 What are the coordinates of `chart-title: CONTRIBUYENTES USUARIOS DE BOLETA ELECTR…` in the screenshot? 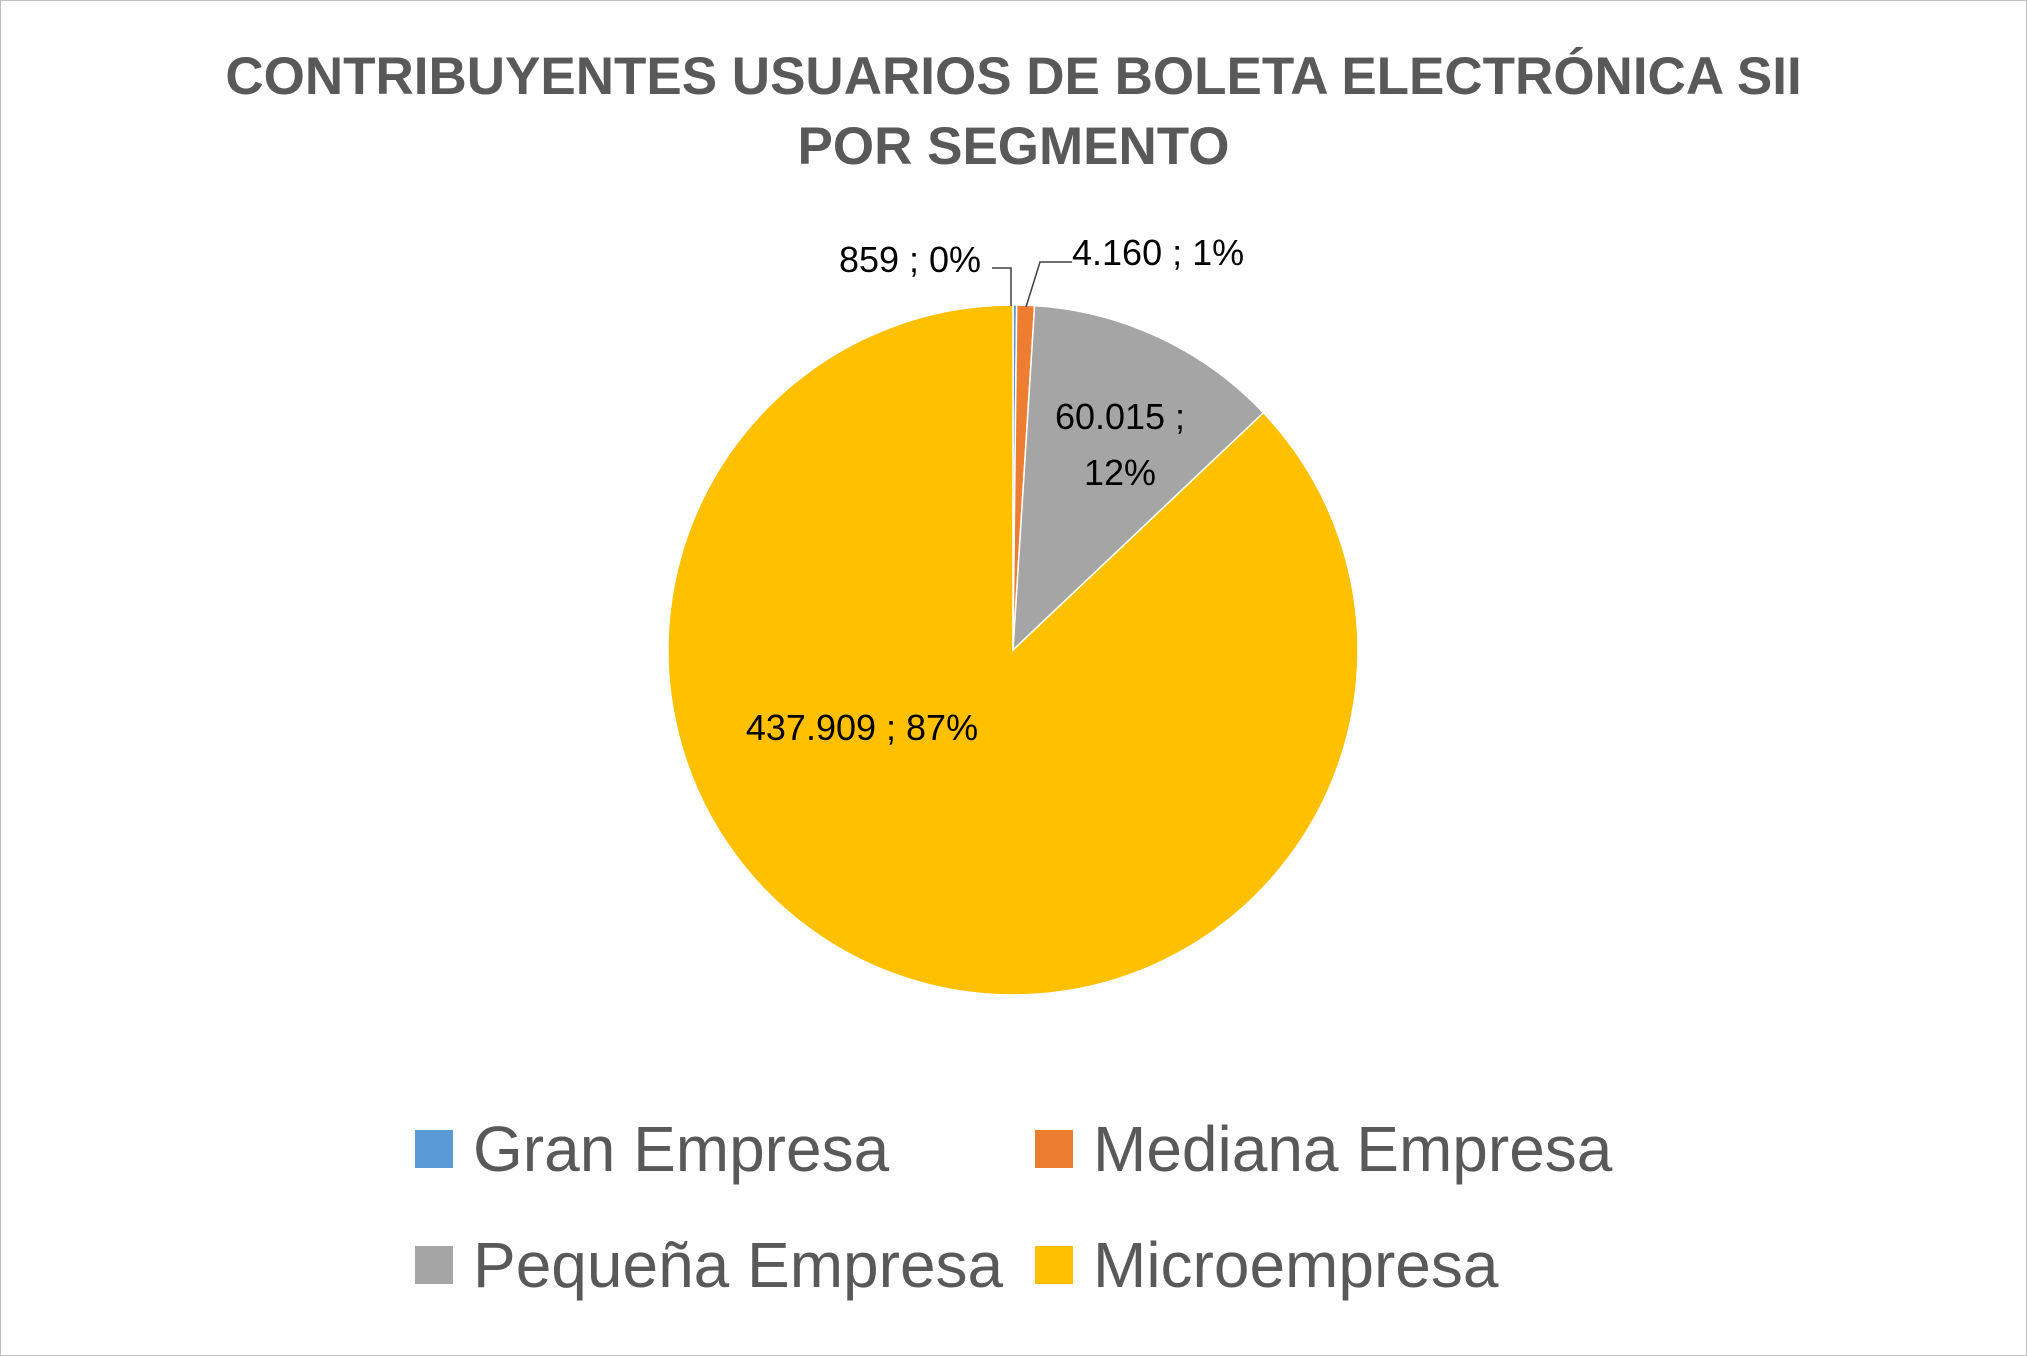 It's located at (1013, 112).